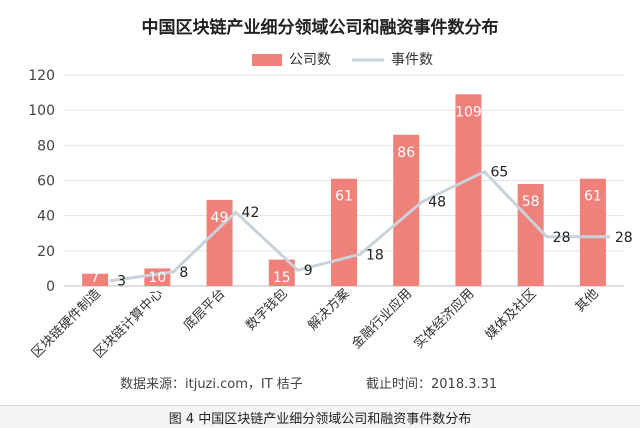 The image size is (640, 428). What do you see at coordinates (46, 146) in the screenshot?
I see `y-tick-label: 80` at bounding box center [46, 146].